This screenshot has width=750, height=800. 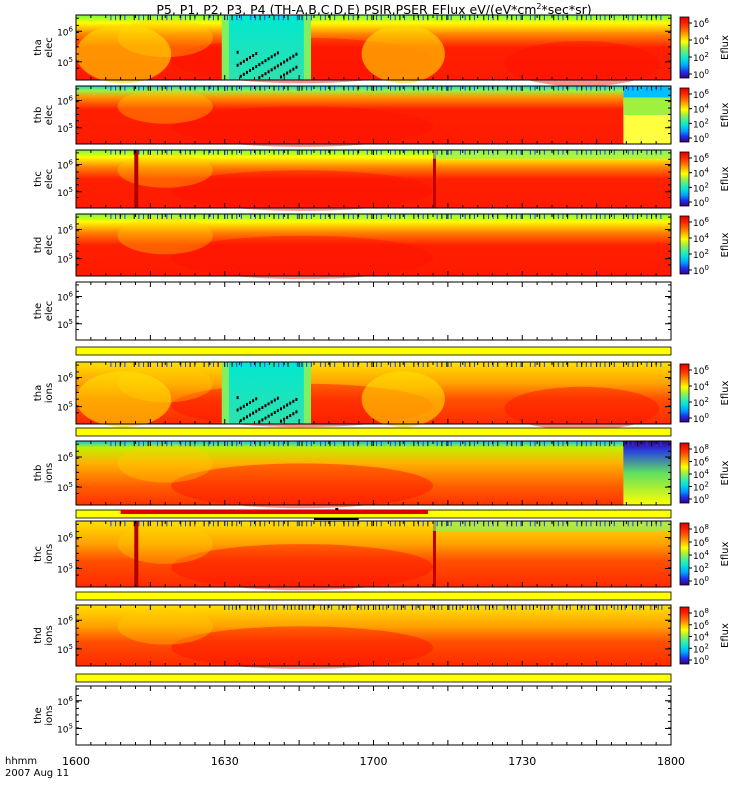 I want to click on panel-thd-elec, so click(x=383, y=246).